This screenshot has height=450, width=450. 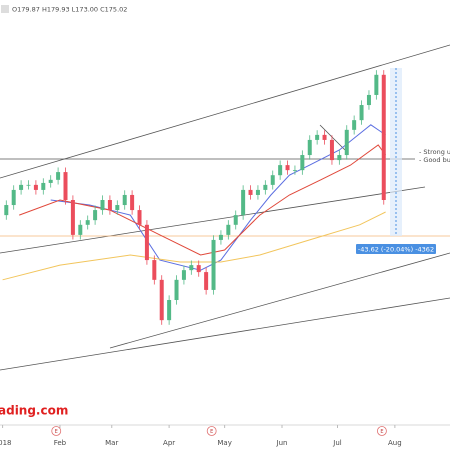 I want to click on x-tick-label: May, so click(x=224, y=443).